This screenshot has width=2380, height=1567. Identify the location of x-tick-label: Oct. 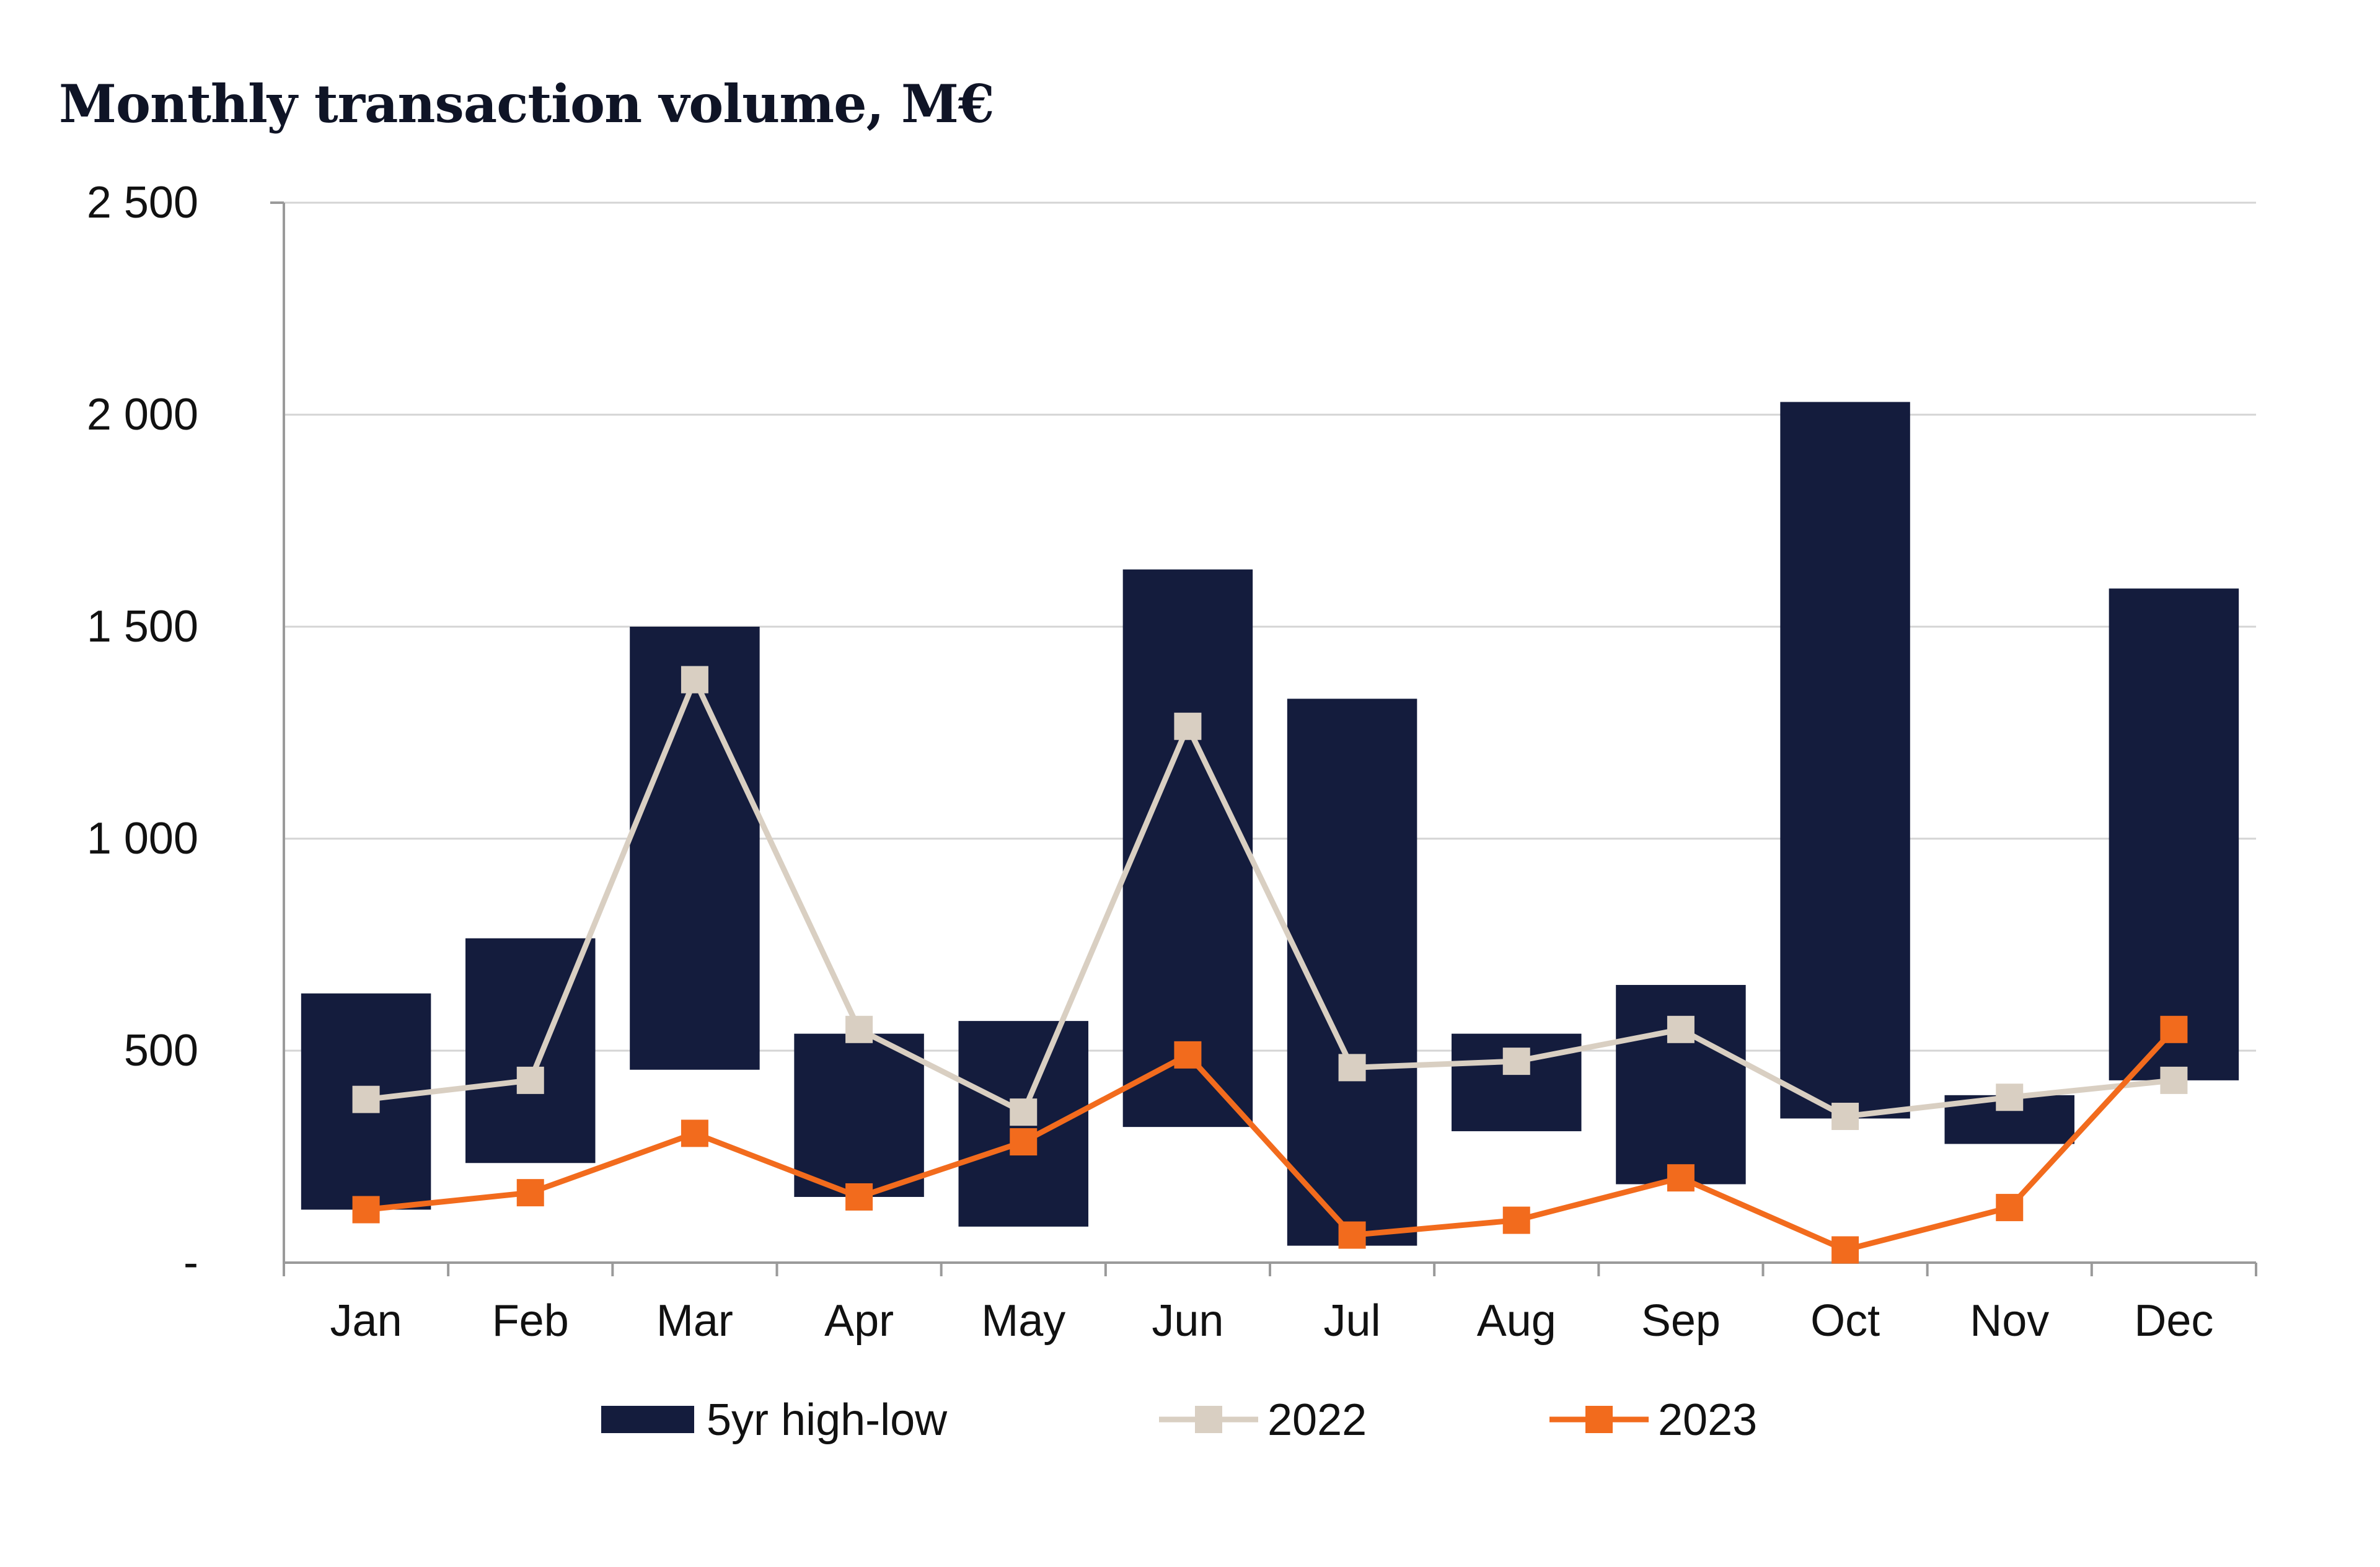
(1845, 1321).